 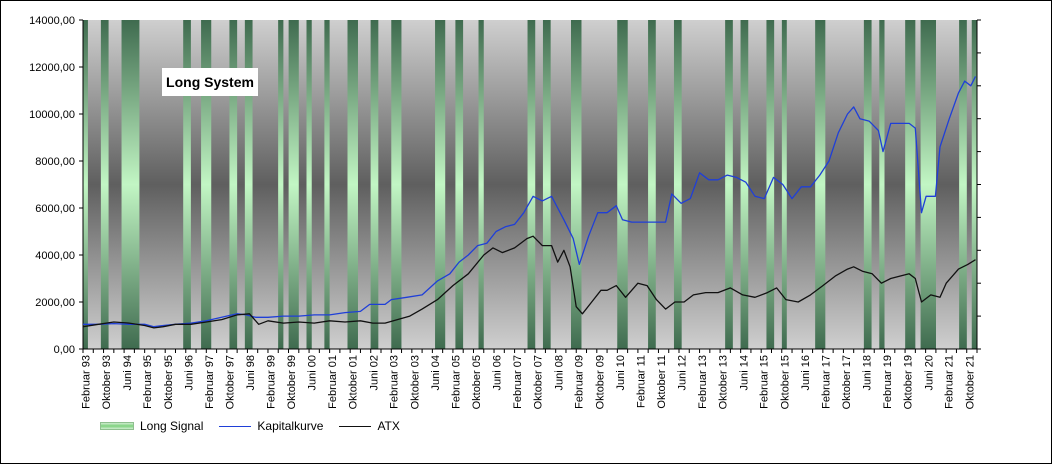 I want to click on x-tick-label: Februar 99, so click(x=271, y=382).